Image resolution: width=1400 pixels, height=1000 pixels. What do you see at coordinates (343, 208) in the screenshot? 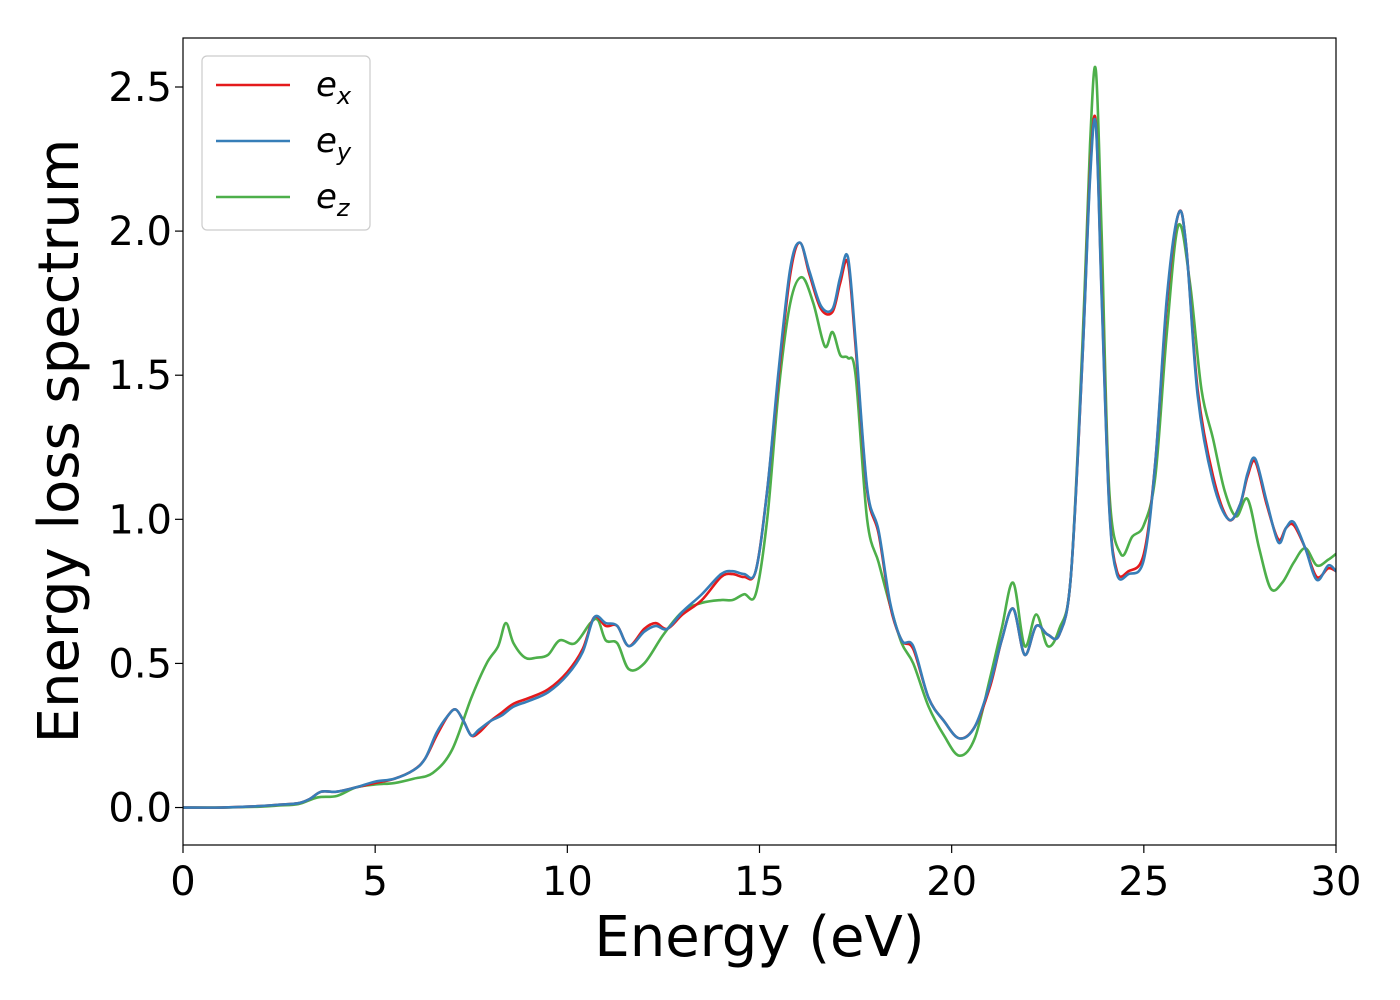
I see `legend-label-subscript: z` at bounding box center [343, 208].